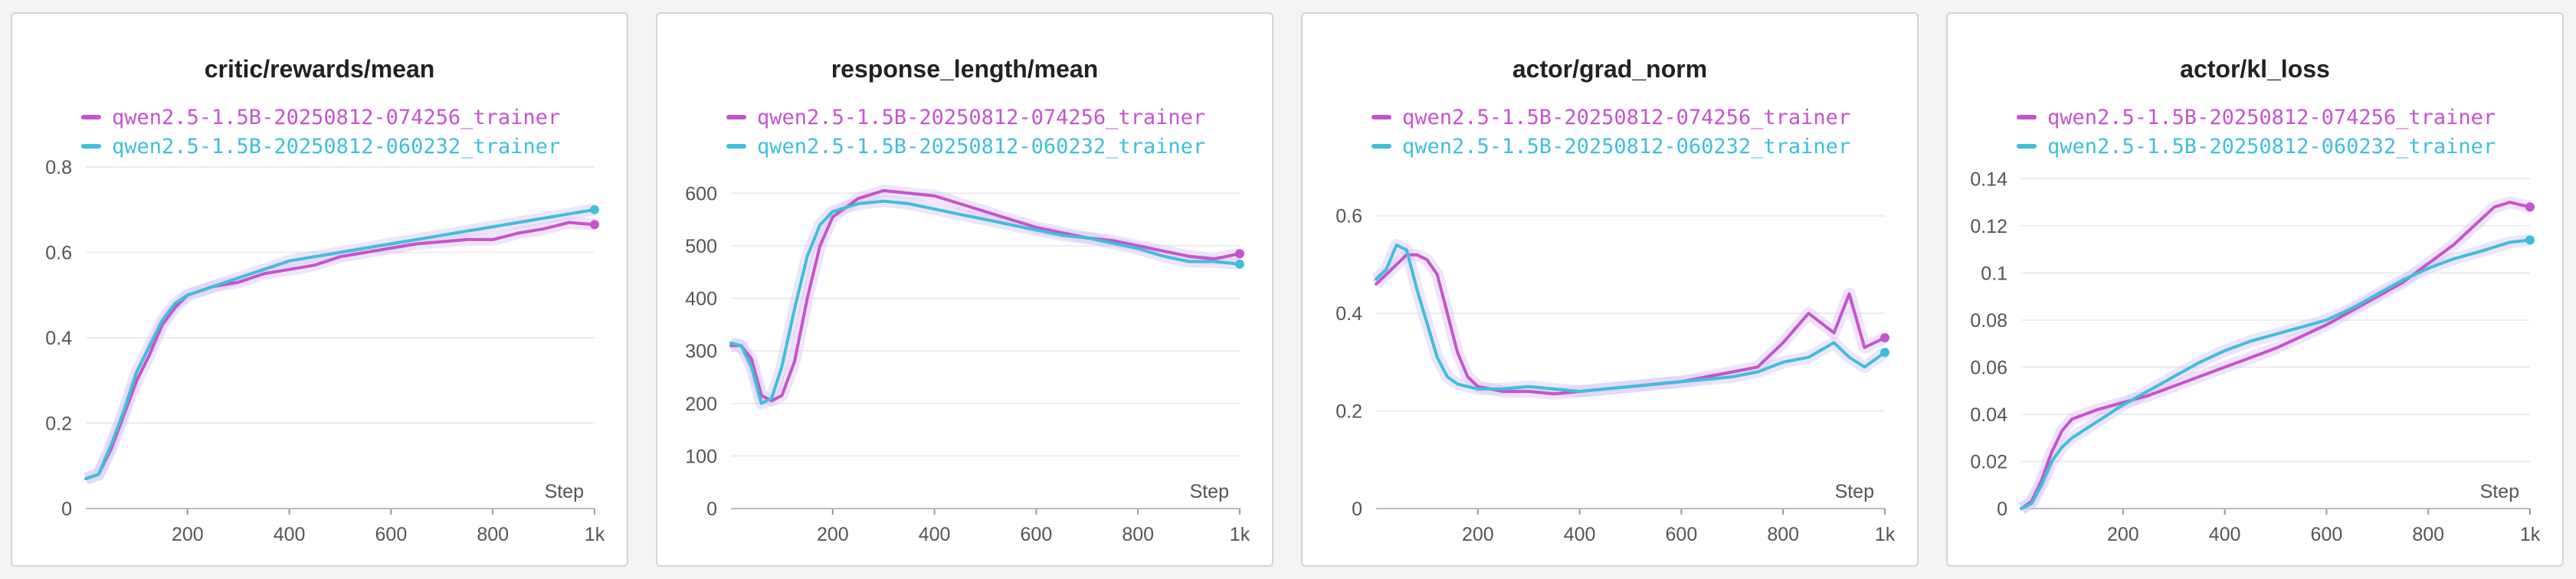 The width and height of the screenshot is (2576, 579). What do you see at coordinates (701, 246) in the screenshot?
I see `y-tick-label: 500` at bounding box center [701, 246].